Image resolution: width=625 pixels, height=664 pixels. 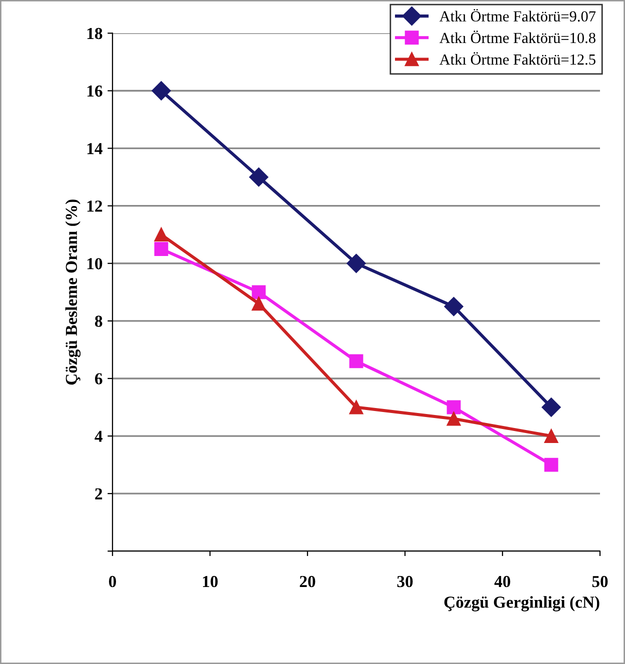 I want to click on y-tick-label: 18, so click(x=94, y=34).